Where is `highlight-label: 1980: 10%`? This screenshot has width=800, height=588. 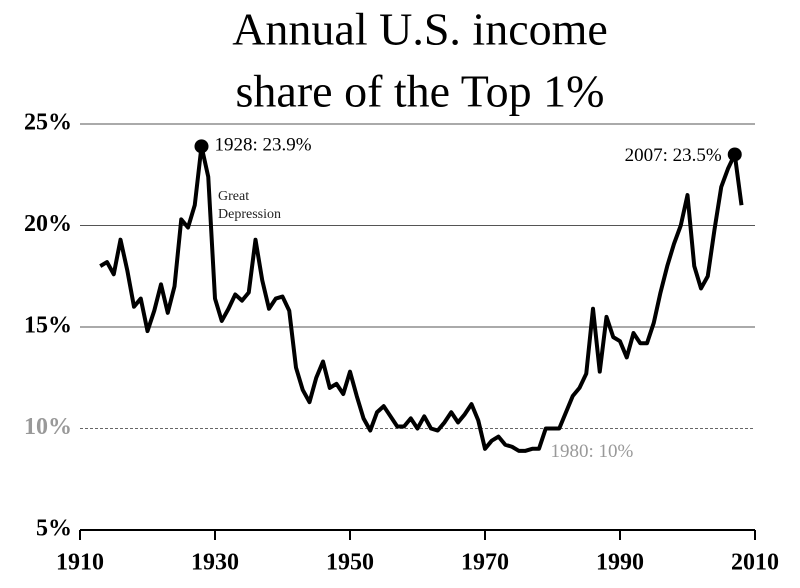 highlight-label: 1980: 10% is located at coordinates (592, 451).